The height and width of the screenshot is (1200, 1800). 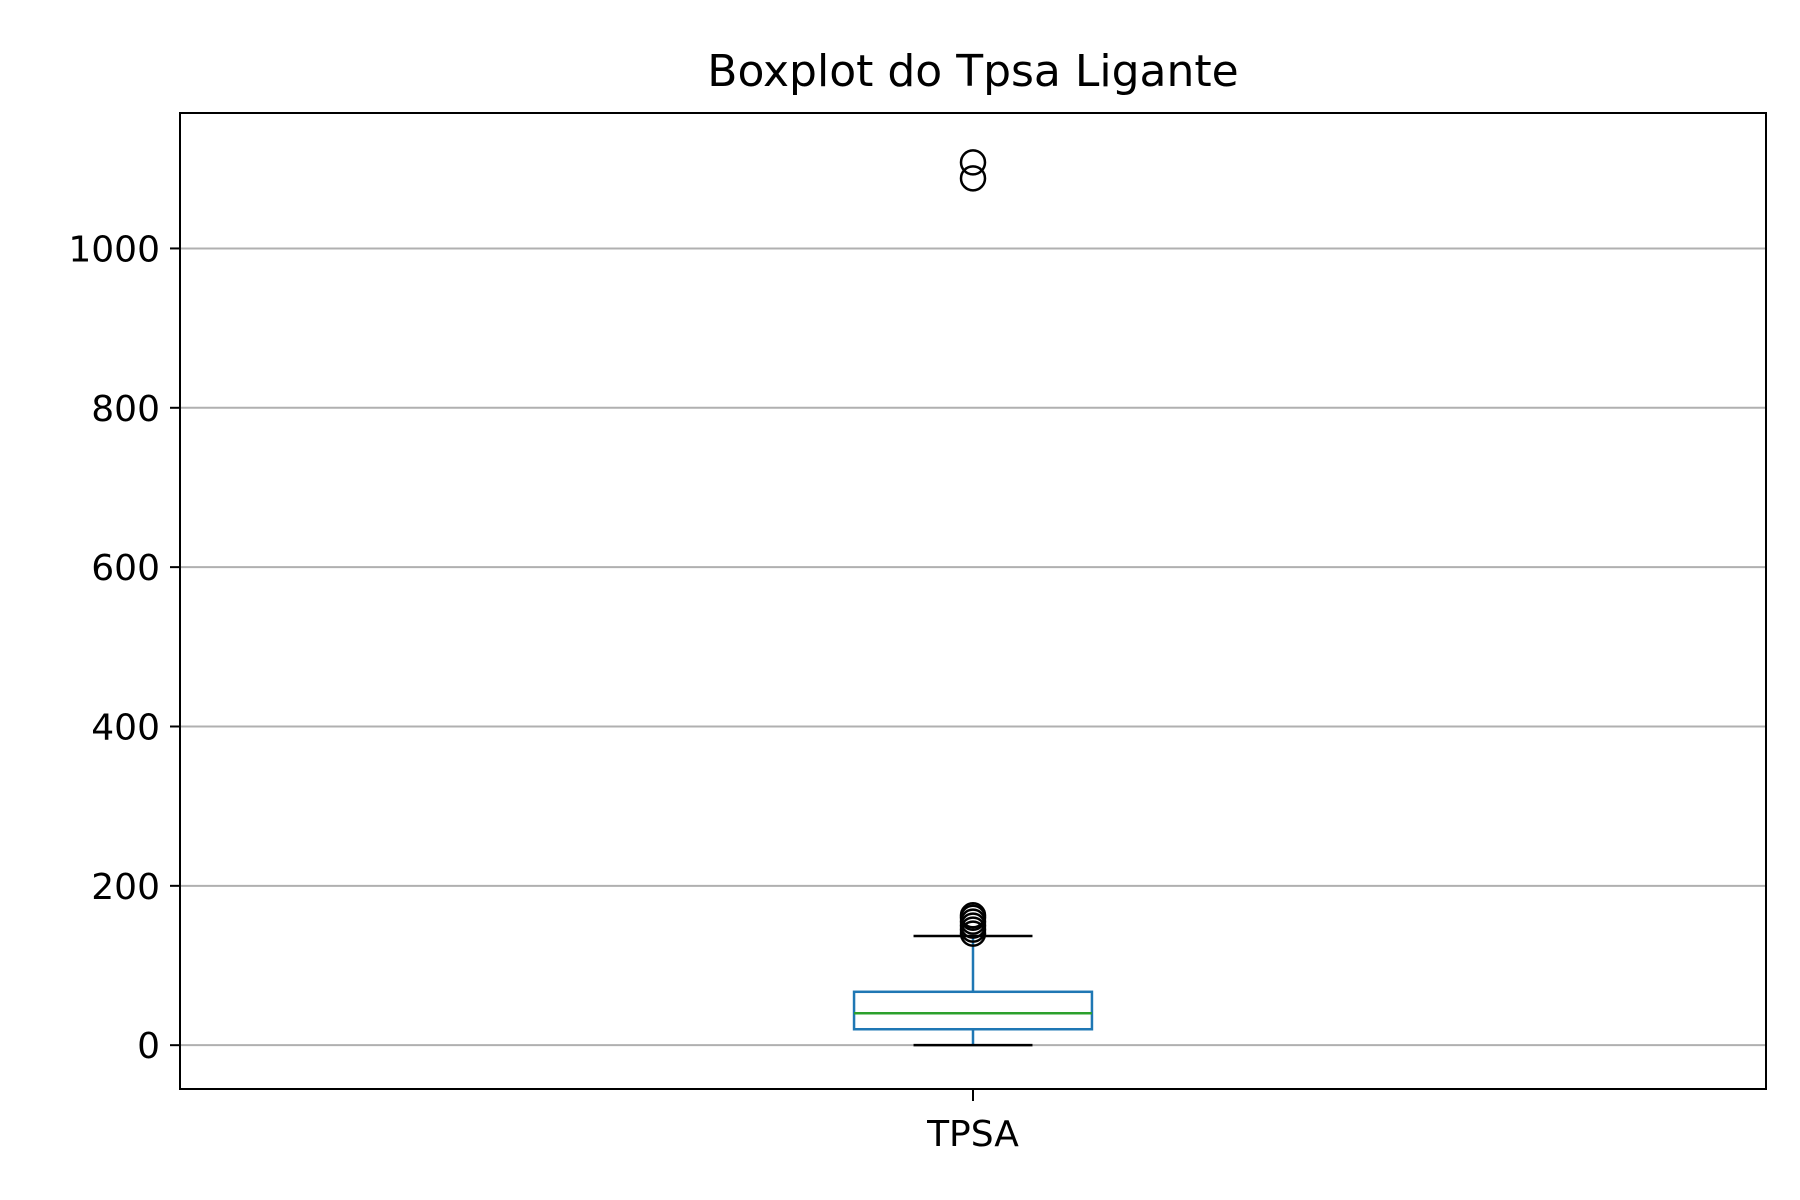 What do you see at coordinates (125, 409) in the screenshot?
I see `y-tick-label: 800` at bounding box center [125, 409].